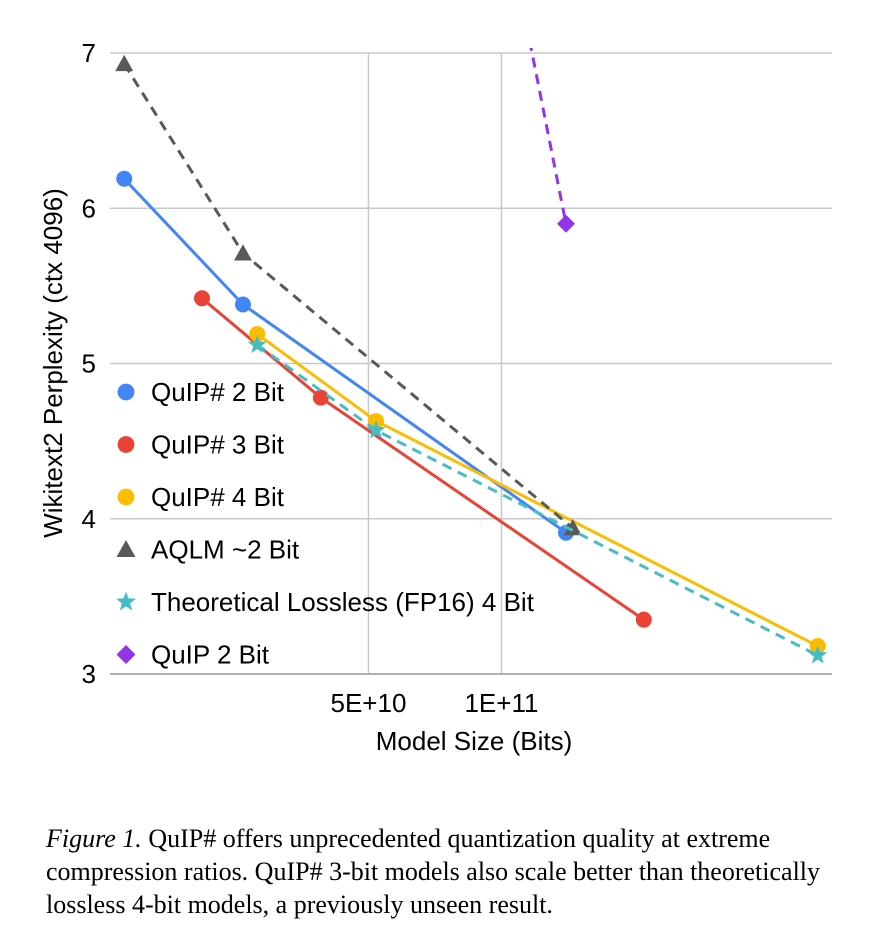 Image resolution: width=882 pixels, height=944 pixels. I want to click on y-tick-label: 3, so click(89, 674).